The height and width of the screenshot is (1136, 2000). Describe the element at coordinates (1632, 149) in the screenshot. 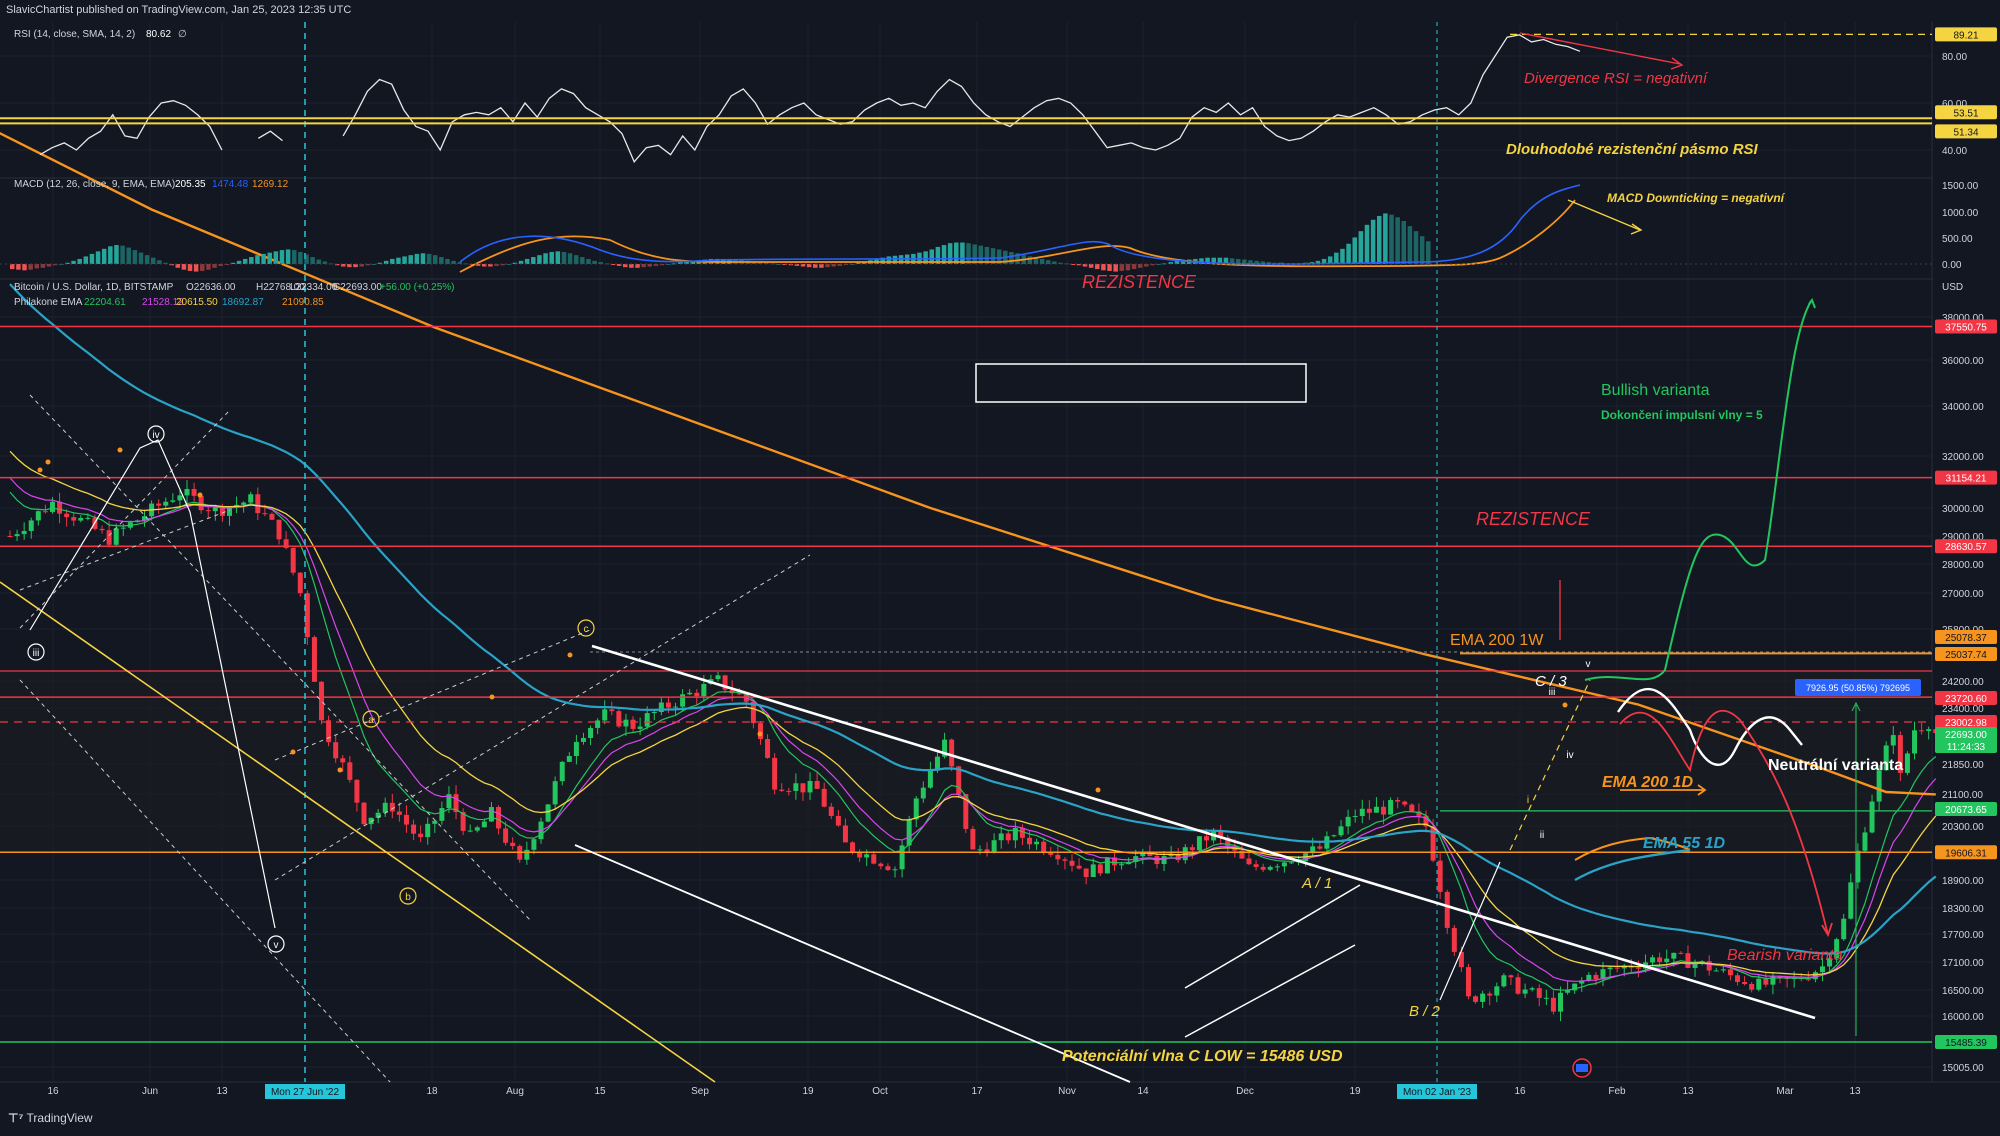

I see `rsi-band-label: Dlouhodobé rezistenční pásmo RSI` at that location.